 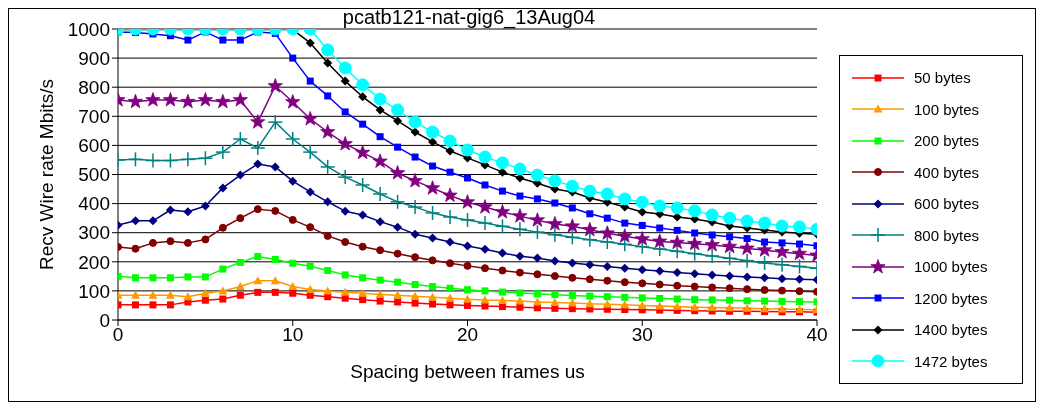 I want to click on y-tick-label: 200, so click(x=94, y=262).